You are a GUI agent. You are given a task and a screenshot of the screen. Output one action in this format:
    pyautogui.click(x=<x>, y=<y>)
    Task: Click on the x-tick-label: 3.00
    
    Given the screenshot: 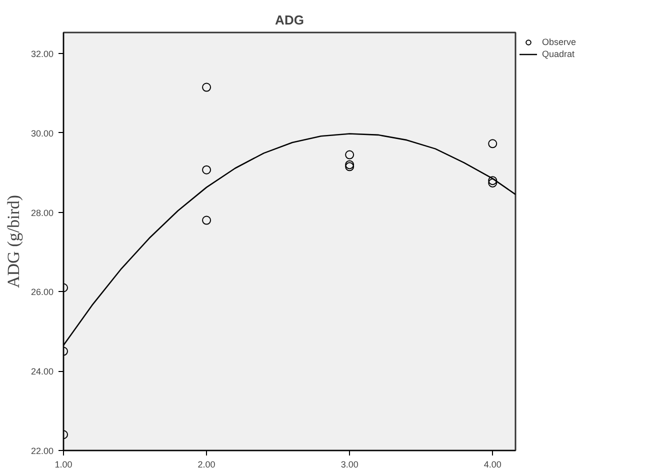 What is the action you would take?
    pyautogui.click(x=349, y=465)
    